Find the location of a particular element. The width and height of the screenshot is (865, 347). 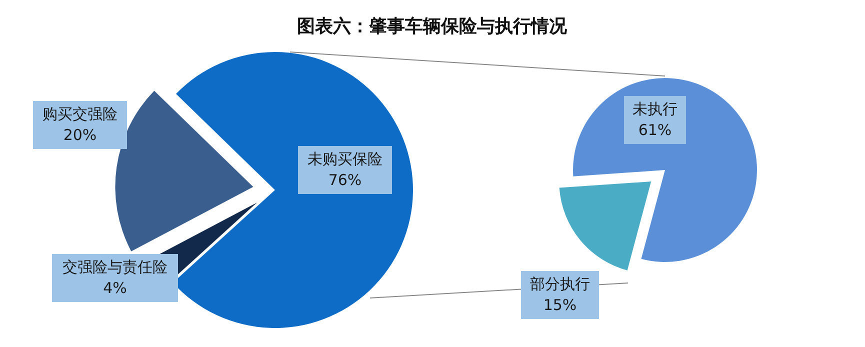

chart-title: 图表六：肇事车辆保险与执行情况 is located at coordinates (432, 26).